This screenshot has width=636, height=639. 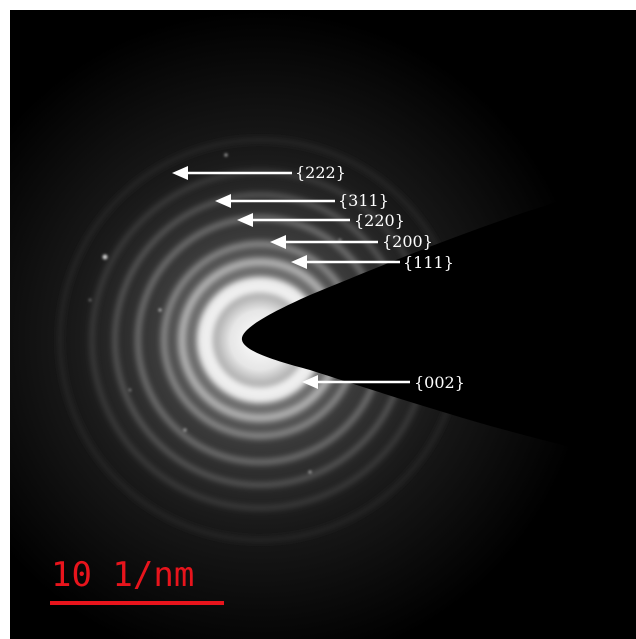 I want to click on annotation-arrows, so click(x=291, y=277).